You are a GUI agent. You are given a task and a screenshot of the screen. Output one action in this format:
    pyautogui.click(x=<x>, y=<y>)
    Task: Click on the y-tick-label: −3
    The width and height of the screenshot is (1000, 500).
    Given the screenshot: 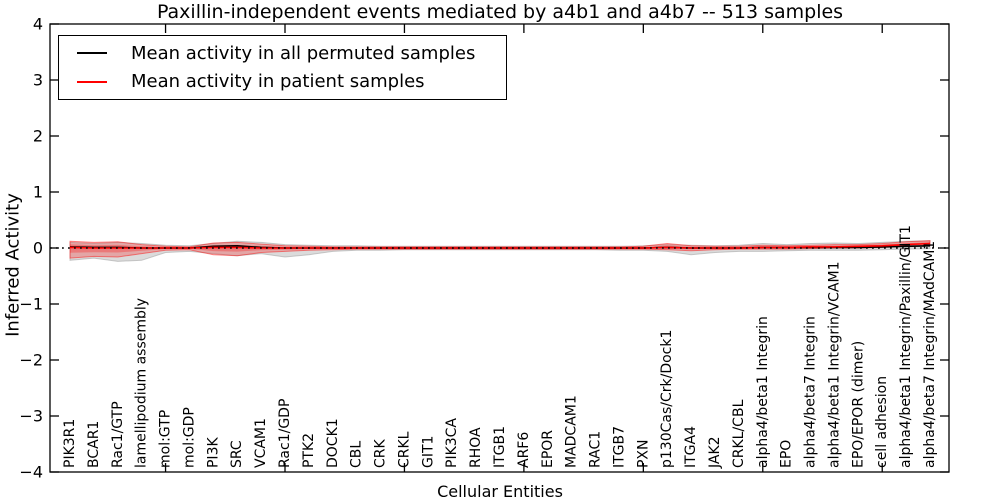 What is the action you would take?
    pyautogui.click(x=31, y=416)
    